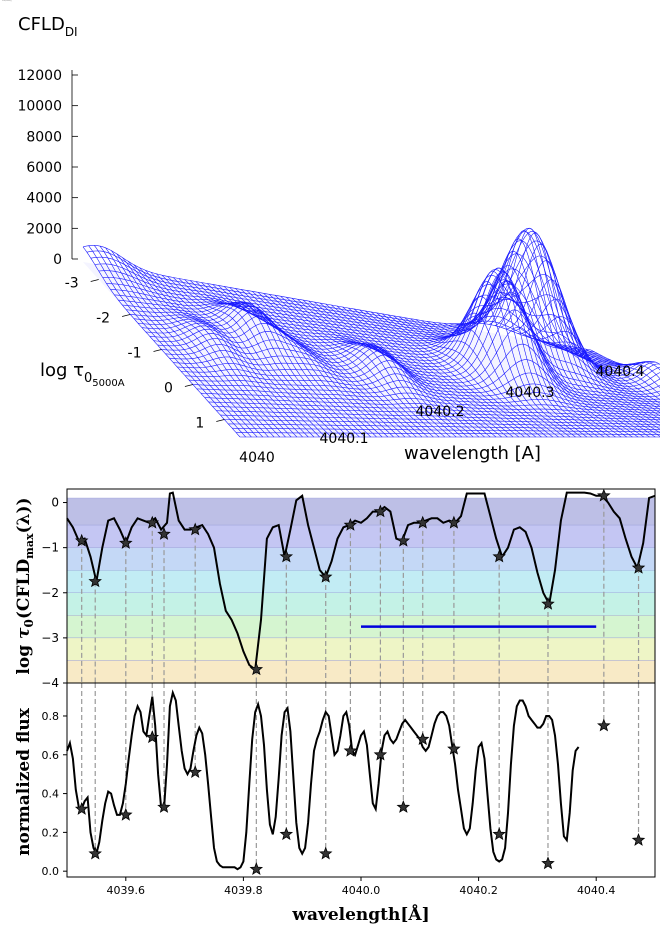 This screenshot has height=925, width=660. I want to click on z-tick-label: 12000, so click(39, 76).